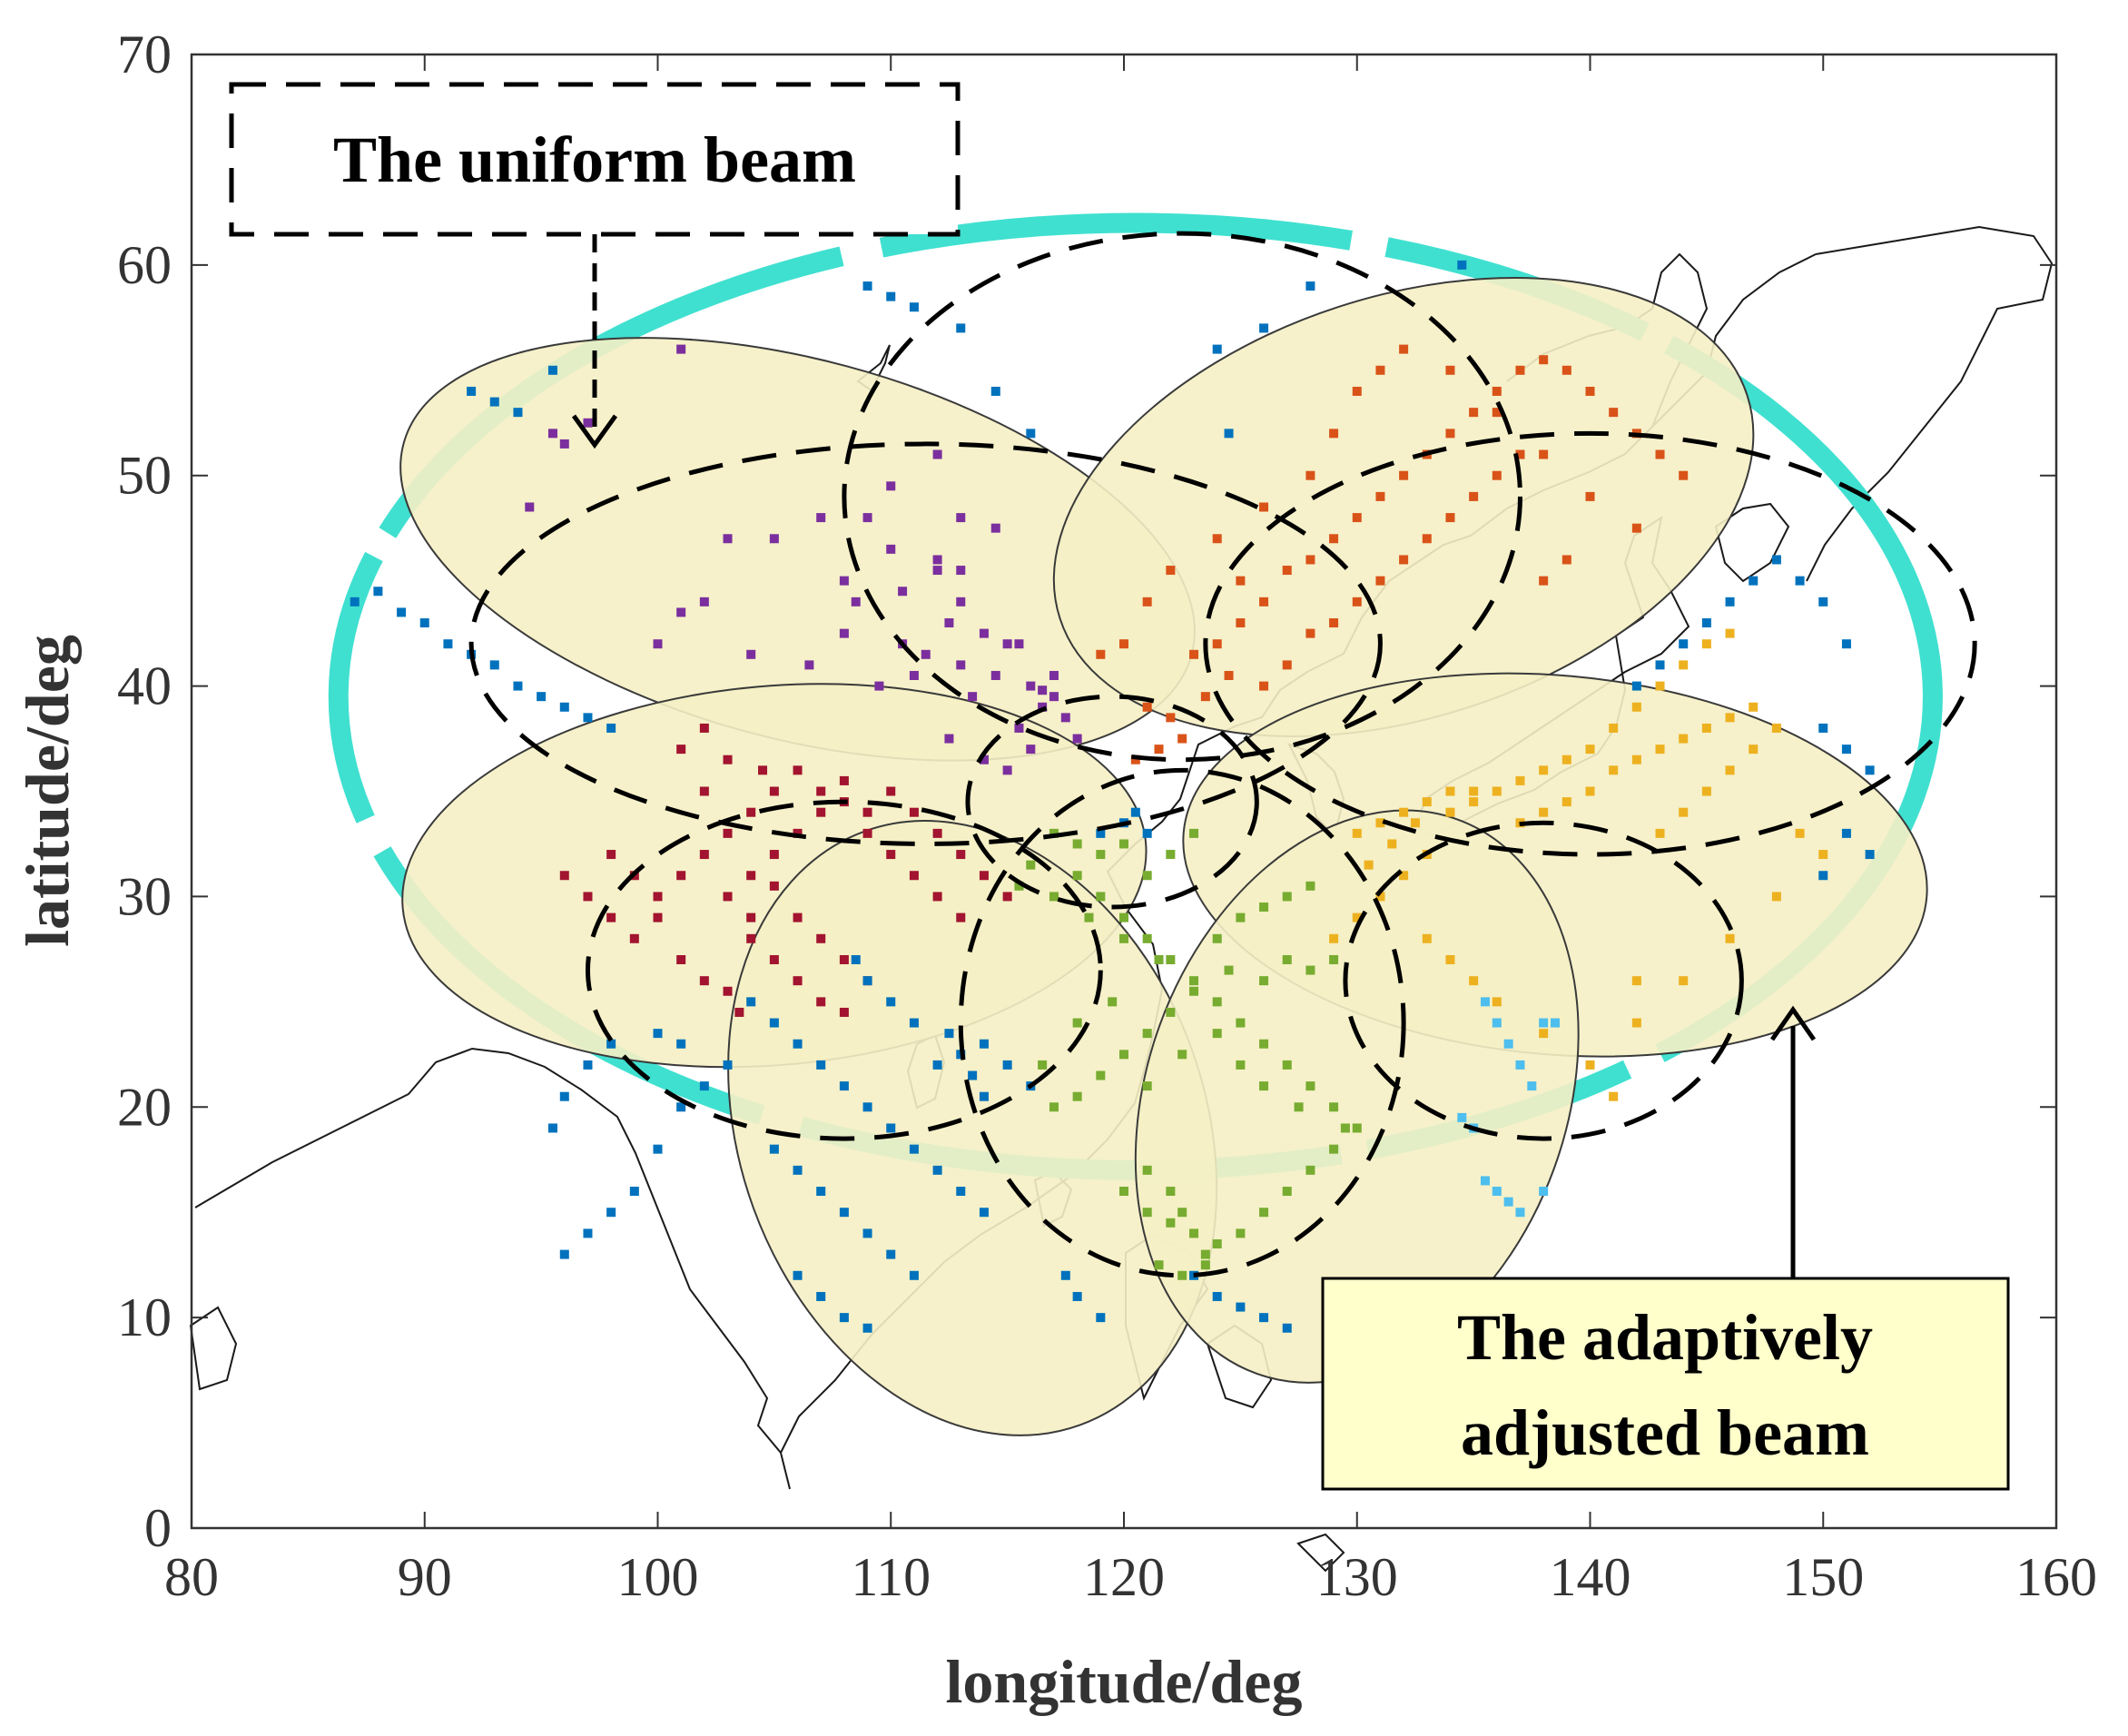 The image size is (2128, 1736). I want to click on x-tick-label-150: 150, so click(1823, 1577).